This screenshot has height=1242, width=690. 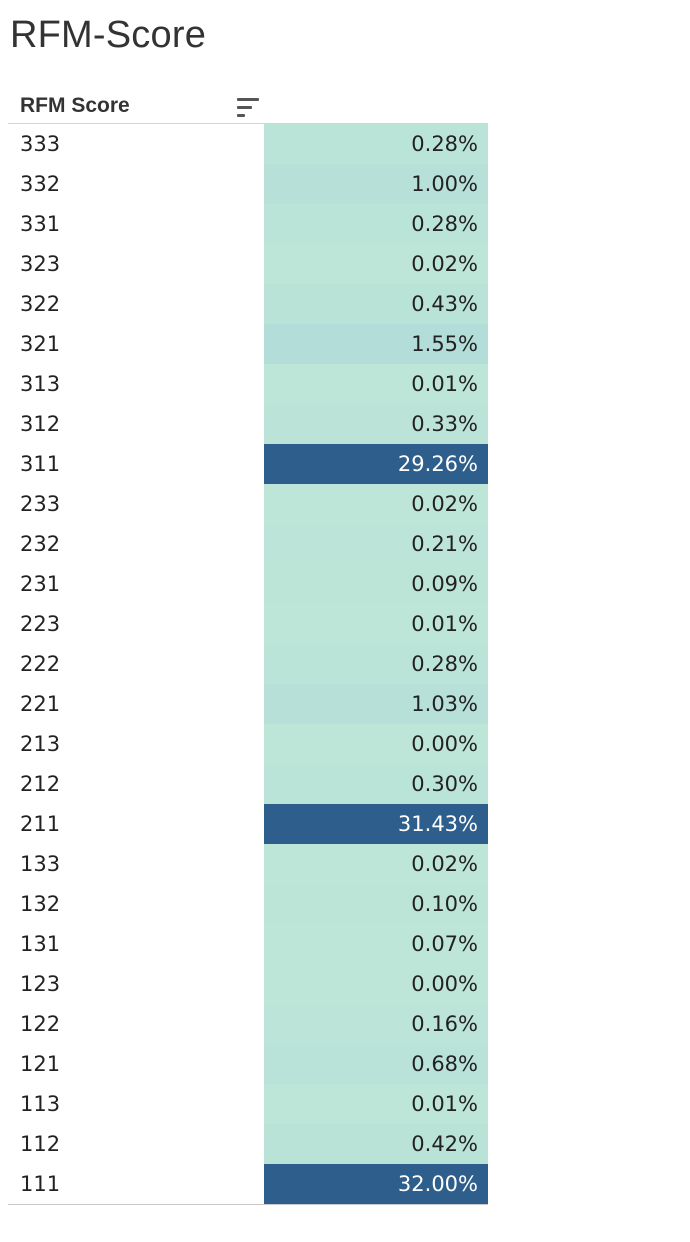 I want to click on table-row: 323 0.02%, so click(x=248, y=264).